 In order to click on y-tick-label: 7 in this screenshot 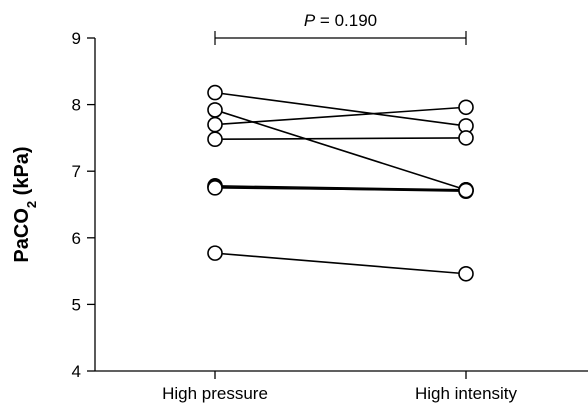, I will do `click(76, 171)`.